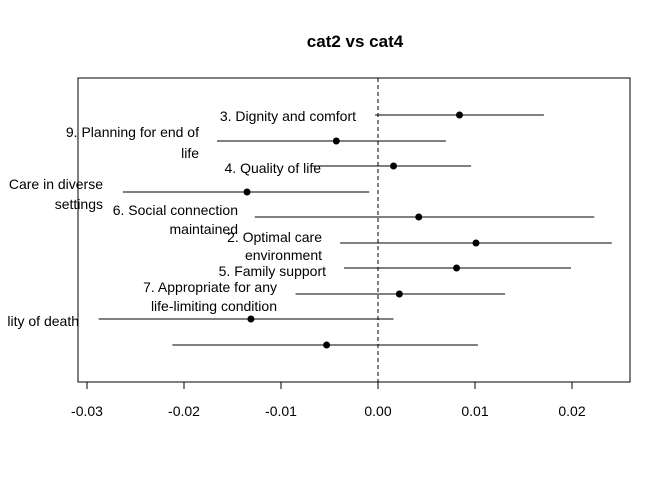 The height and width of the screenshot is (480, 672). I want to click on x-tick-label: -0.02, so click(184, 411).